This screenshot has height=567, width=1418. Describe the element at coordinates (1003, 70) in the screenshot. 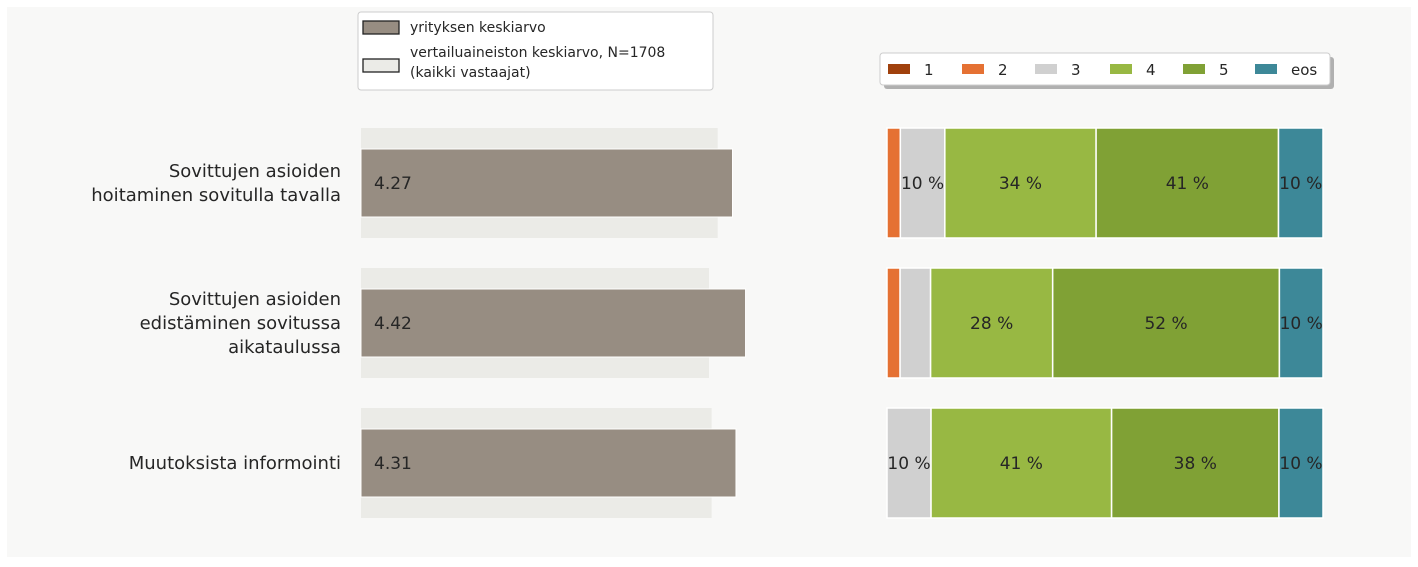

I see `legend-label-2: 2` at that location.